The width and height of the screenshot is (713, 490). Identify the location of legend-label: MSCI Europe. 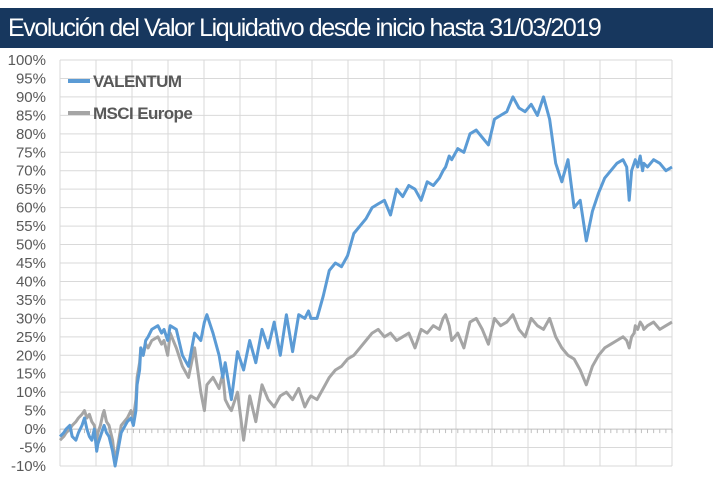
(142, 113).